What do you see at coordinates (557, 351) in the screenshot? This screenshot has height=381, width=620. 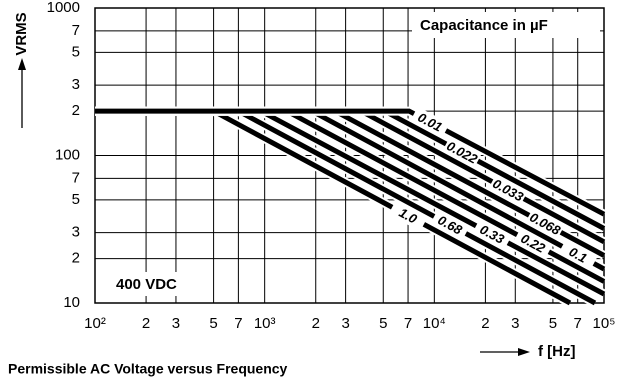 I see `x-axis-label: f [Hz]` at bounding box center [557, 351].